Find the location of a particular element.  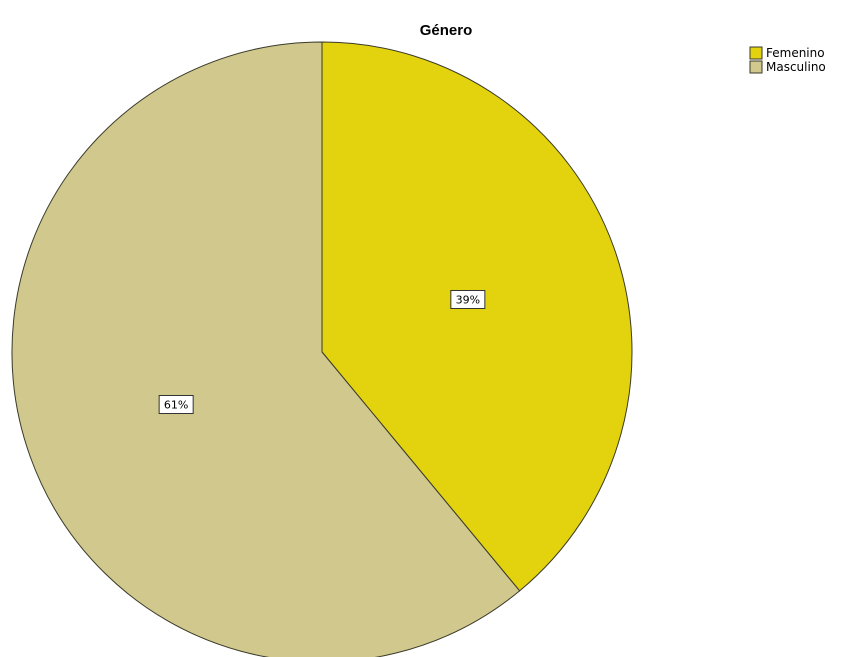

data-label-text: 61% is located at coordinates (176, 405).